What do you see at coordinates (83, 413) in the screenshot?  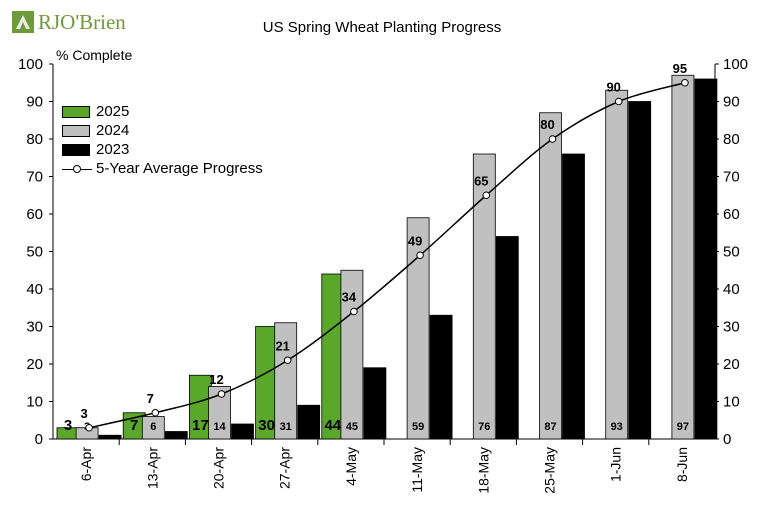 I see `line-label-5yr-average-6-Apr: 3` at bounding box center [83, 413].